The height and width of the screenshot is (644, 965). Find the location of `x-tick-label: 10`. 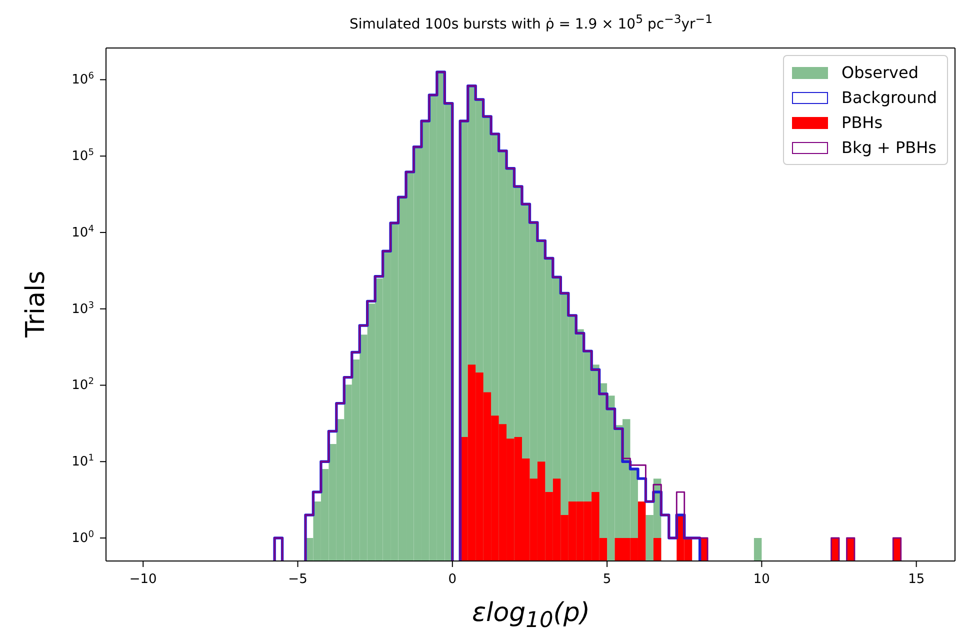

x-tick-label: 10 is located at coordinates (761, 579).